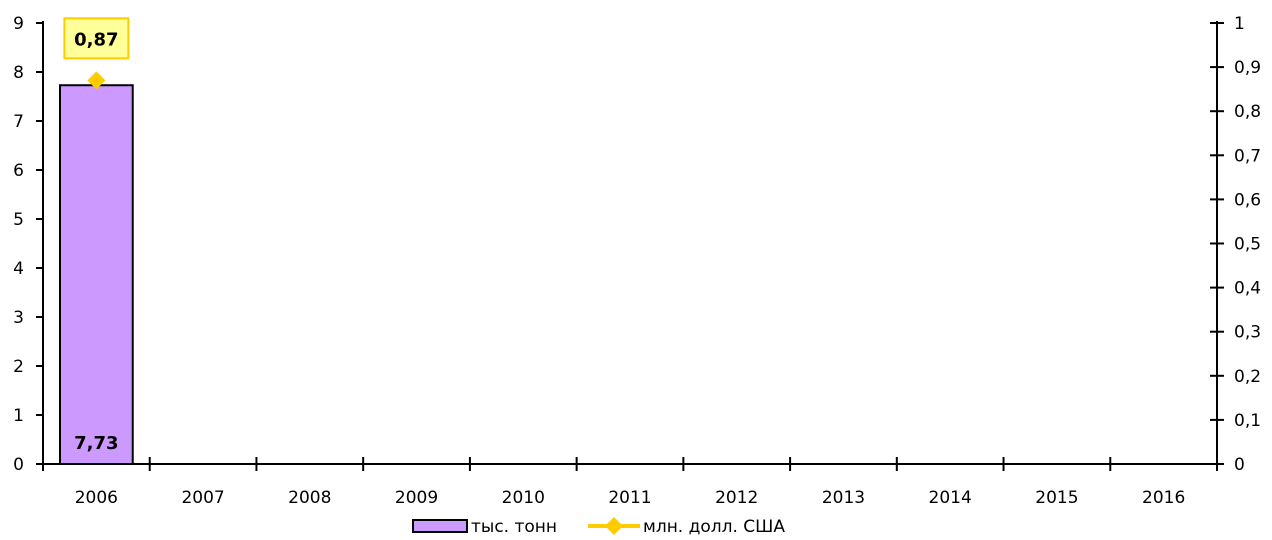 The width and height of the screenshot is (1272, 540). I want to click on line-data-label-box, so click(96, 38).